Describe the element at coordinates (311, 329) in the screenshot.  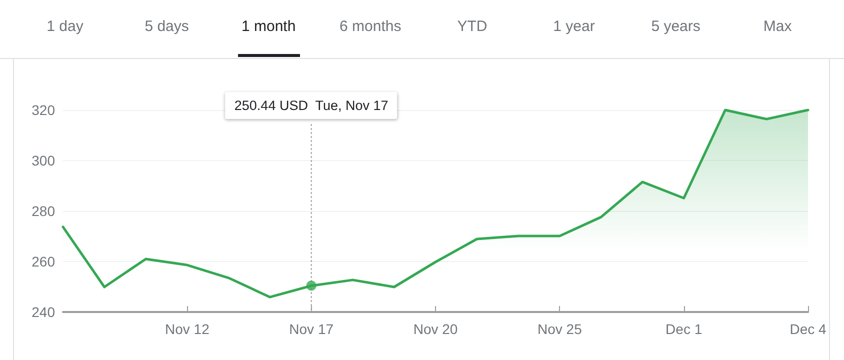
I see `x-tick-label: Nov 17` at that location.